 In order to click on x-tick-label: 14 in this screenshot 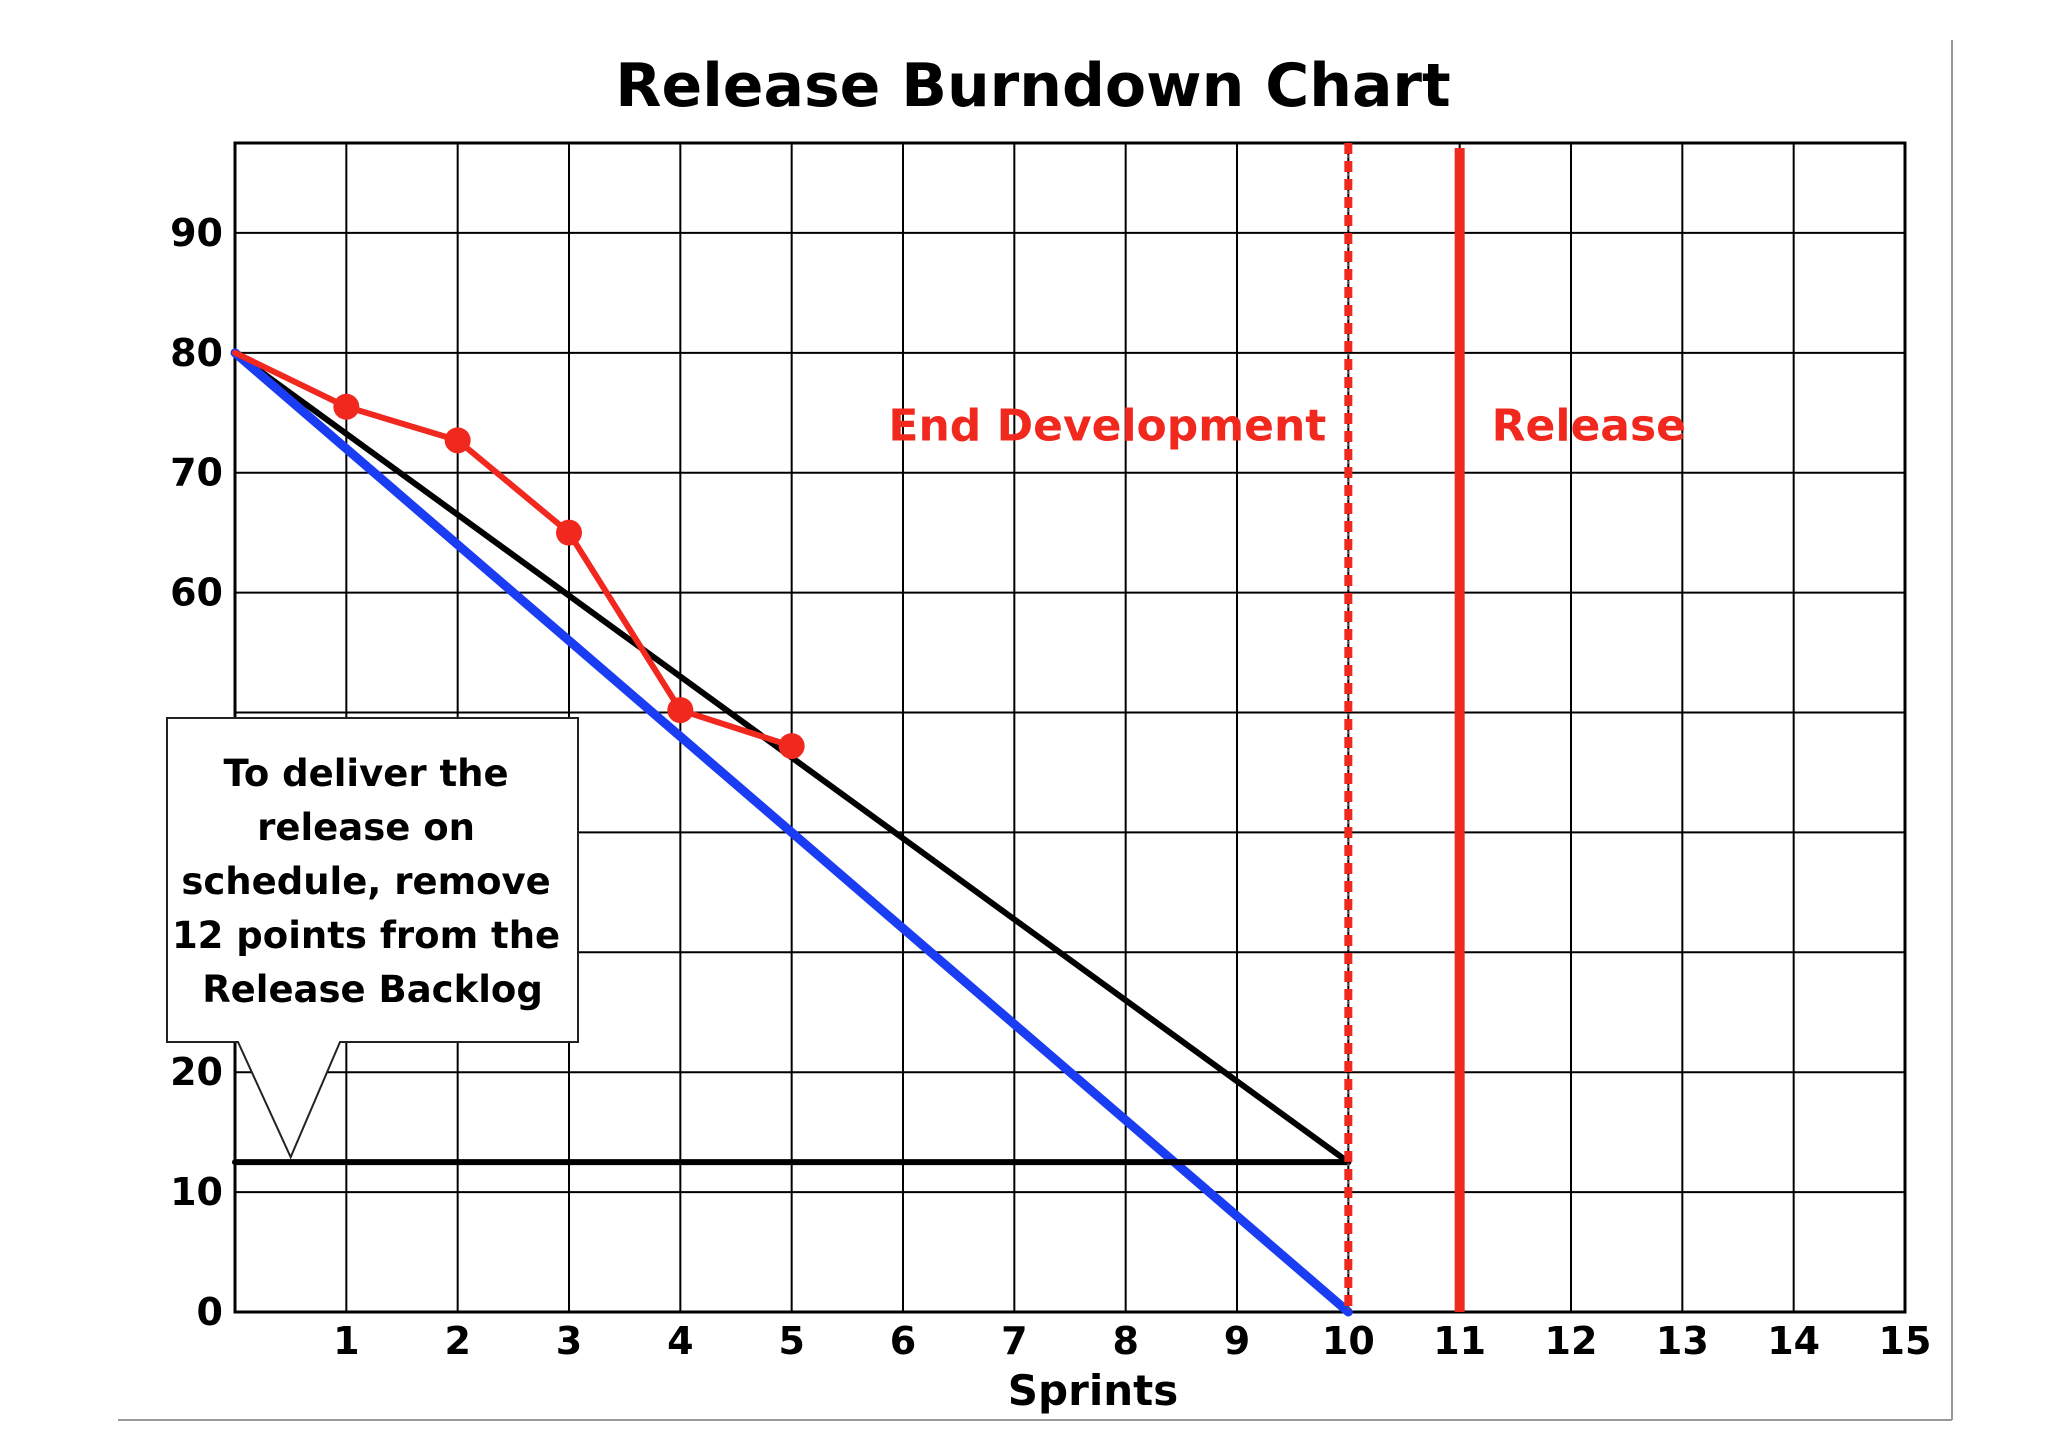, I will do `click(1793, 1341)`.